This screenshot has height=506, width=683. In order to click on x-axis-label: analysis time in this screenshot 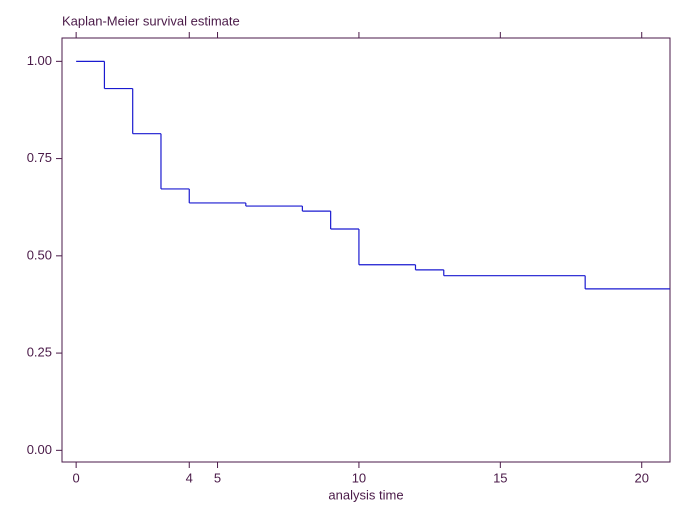, I will do `click(365, 494)`.